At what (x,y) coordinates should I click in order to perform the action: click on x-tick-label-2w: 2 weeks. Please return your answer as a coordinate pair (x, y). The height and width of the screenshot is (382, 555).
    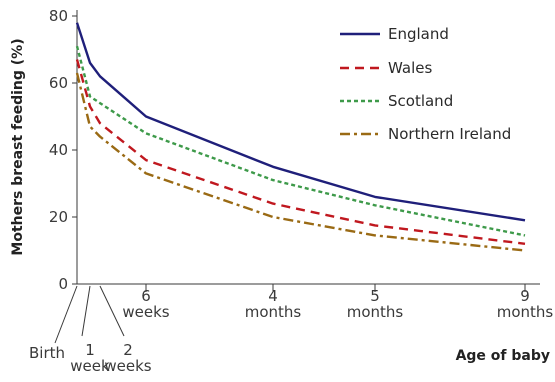
    Looking at the image, I should click on (127, 358).